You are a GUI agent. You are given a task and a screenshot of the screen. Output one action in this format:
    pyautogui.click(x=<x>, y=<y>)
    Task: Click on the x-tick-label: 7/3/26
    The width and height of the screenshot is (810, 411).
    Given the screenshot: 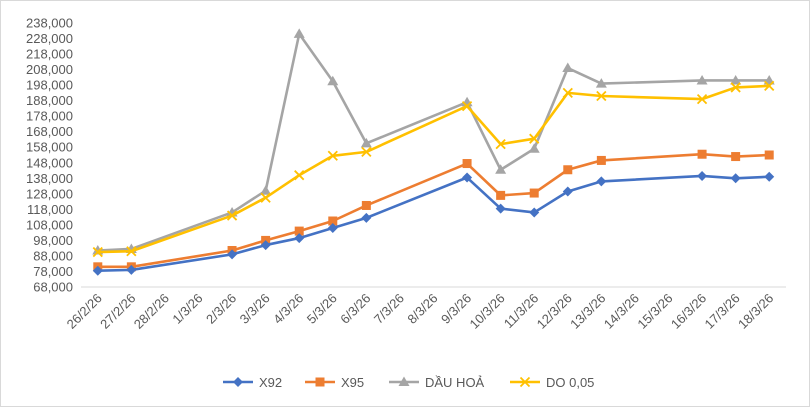 What is the action you would take?
    pyautogui.click(x=389, y=309)
    